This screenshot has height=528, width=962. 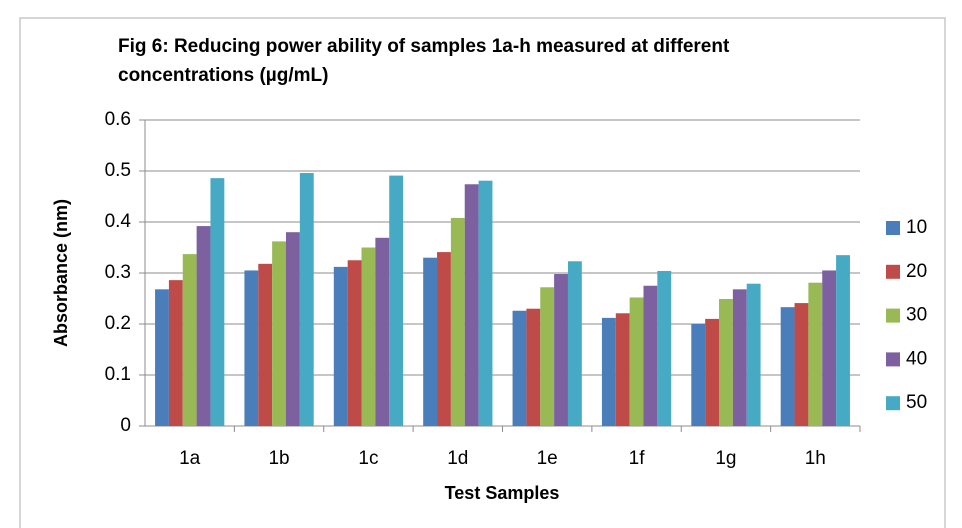 I want to click on legend-label: 40, so click(x=916, y=358).